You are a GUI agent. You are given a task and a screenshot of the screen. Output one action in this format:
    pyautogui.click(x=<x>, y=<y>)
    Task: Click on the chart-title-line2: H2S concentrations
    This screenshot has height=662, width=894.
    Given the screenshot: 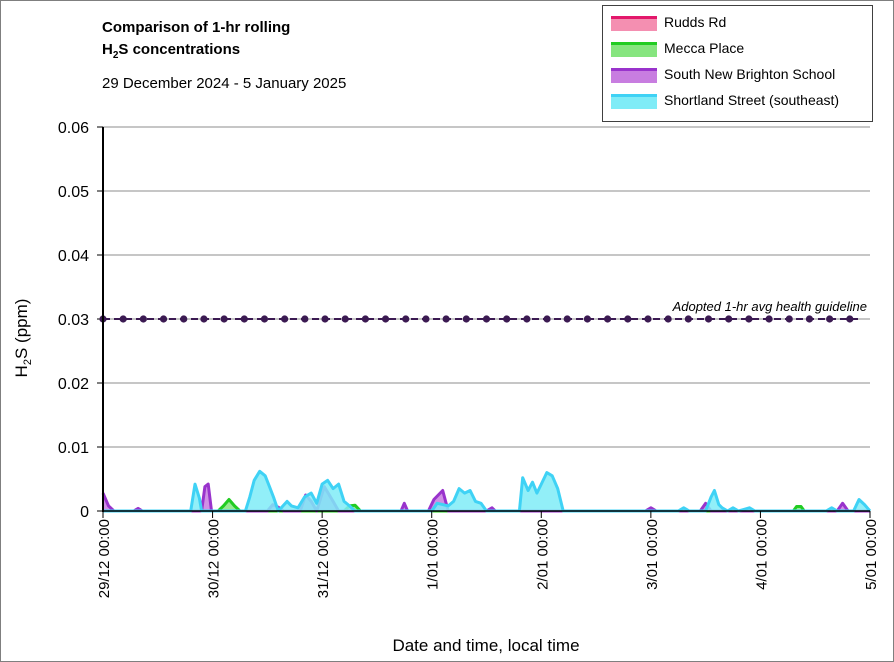 What is the action you would take?
    pyautogui.click(x=196, y=53)
    